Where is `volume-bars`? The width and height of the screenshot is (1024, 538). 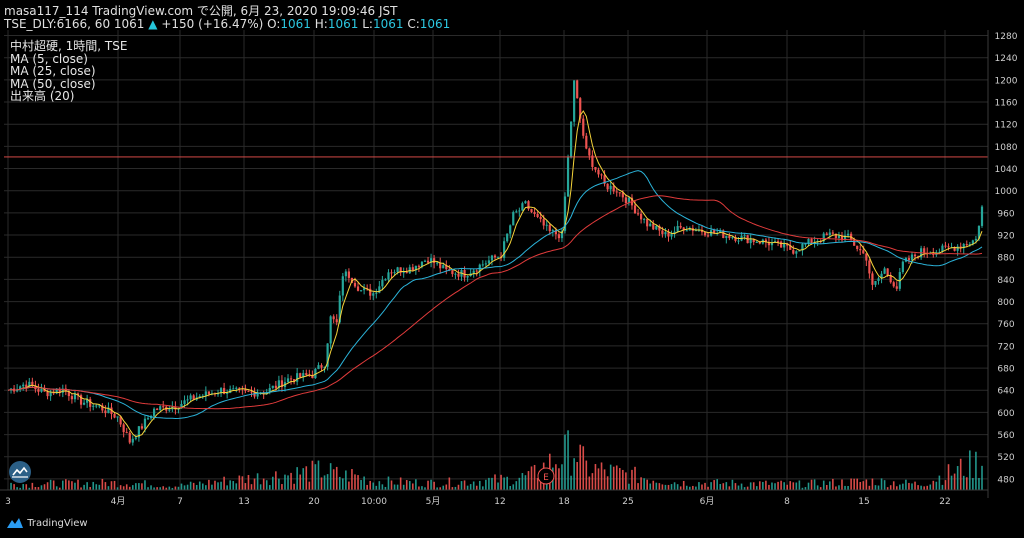 volume-bars is located at coordinates (496, 460).